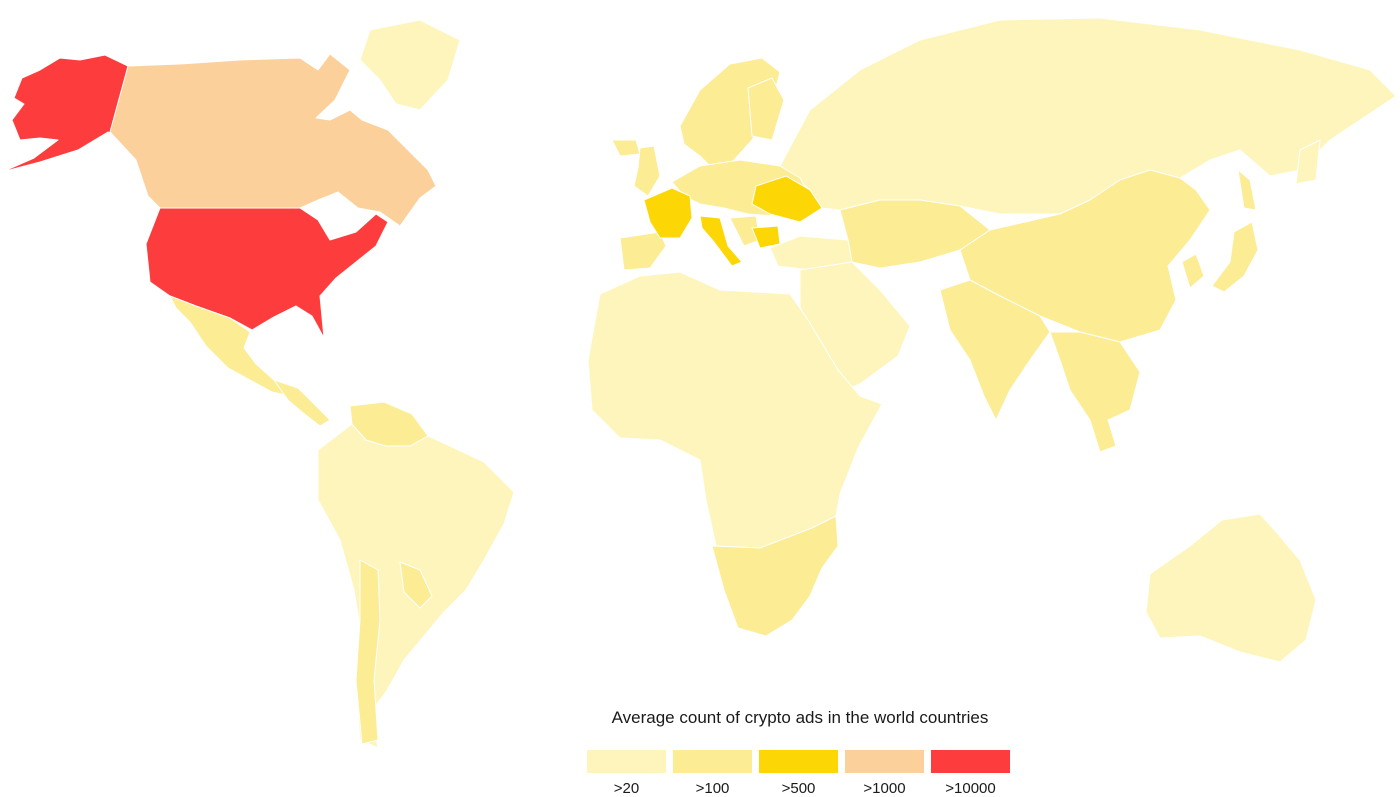  I want to click on region-spain, so click(643, 251).